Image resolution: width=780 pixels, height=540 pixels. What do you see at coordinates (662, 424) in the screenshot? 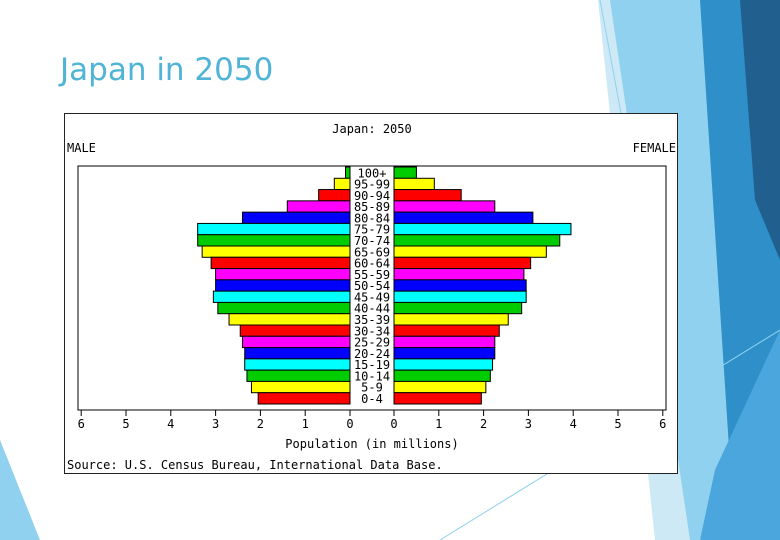
I see `female-tick-label: 6` at bounding box center [662, 424].